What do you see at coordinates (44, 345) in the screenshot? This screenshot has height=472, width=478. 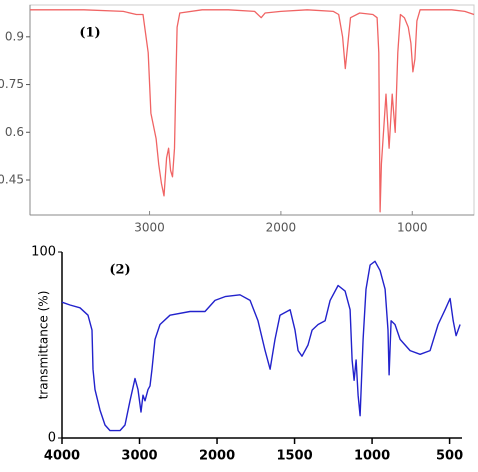 I see `y-axis-label: transmittance (%)` at bounding box center [44, 345].